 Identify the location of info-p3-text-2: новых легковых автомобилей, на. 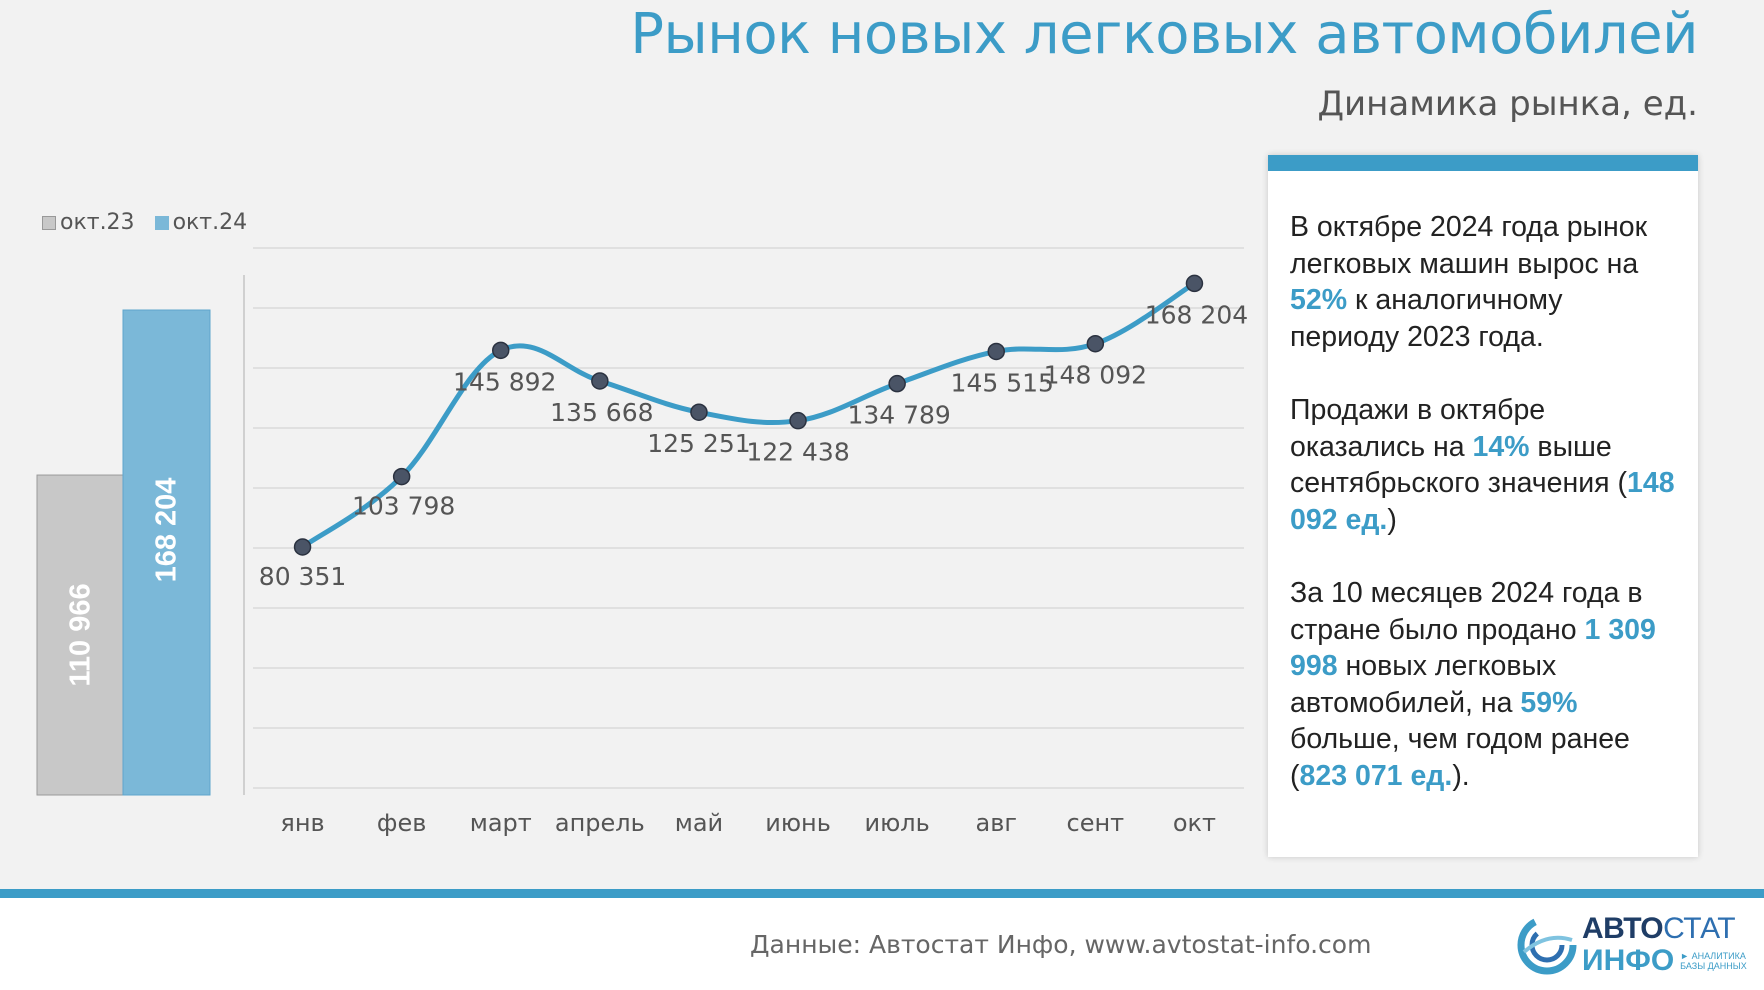
(1423, 684).